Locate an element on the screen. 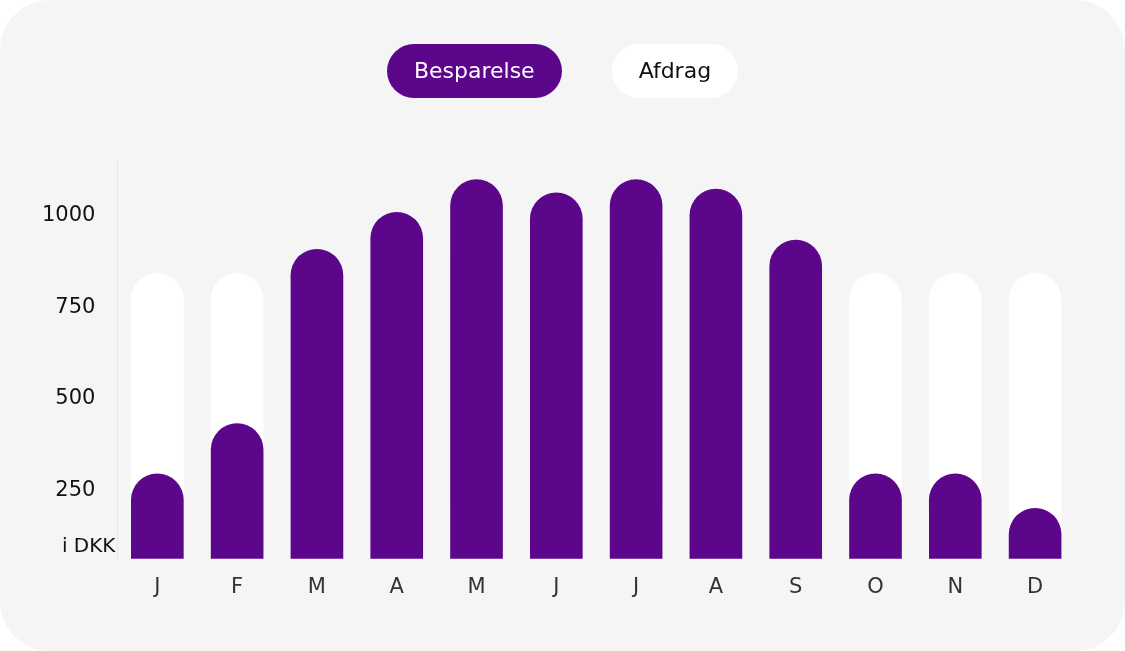 Image resolution: width=1125 pixels, height=651 pixels. text: Afdrag is located at coordinates (675, 71).